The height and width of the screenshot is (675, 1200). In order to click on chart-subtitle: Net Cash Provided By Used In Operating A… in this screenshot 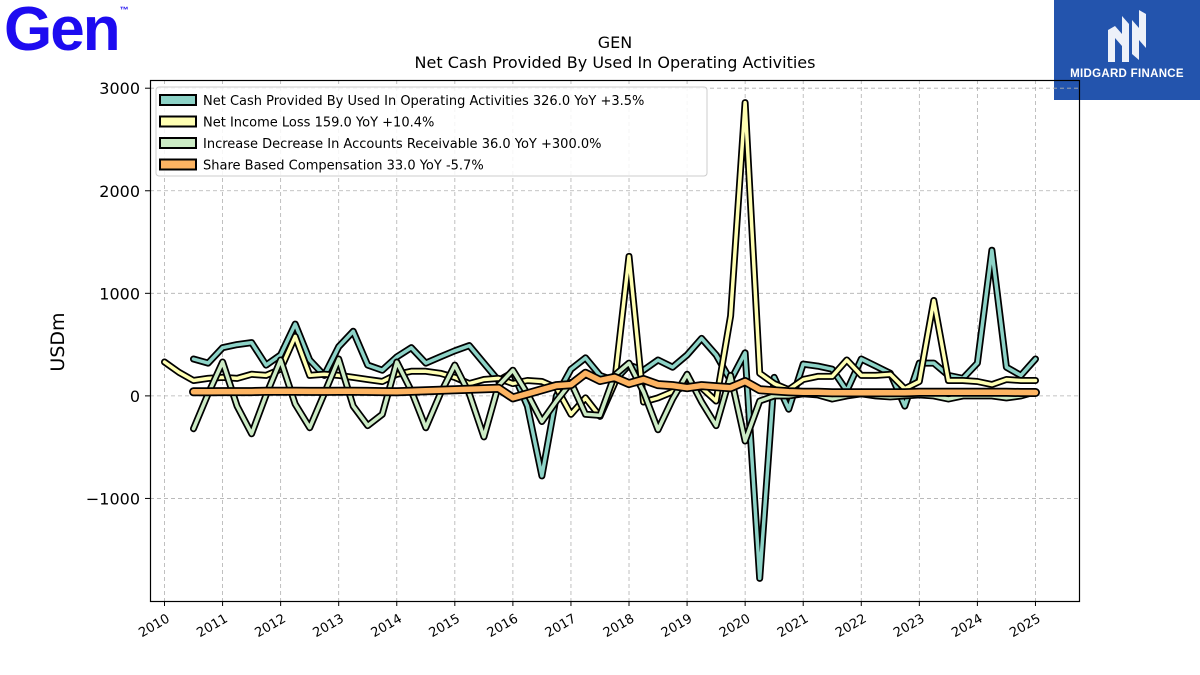, I will do `click(615, 62)`.